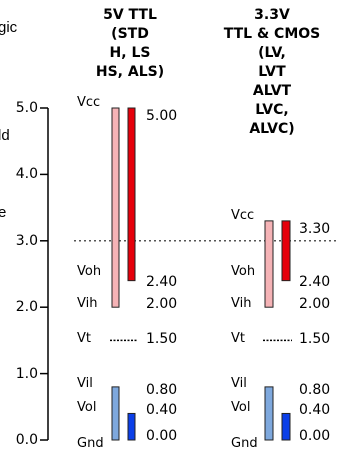 The image size is (338, 456). Describe the element at coordinates (130, 44) in the screenshot. I see `heading-5v-ttl: 5V TTL (STD H, LS HS, ALS)` at that location.